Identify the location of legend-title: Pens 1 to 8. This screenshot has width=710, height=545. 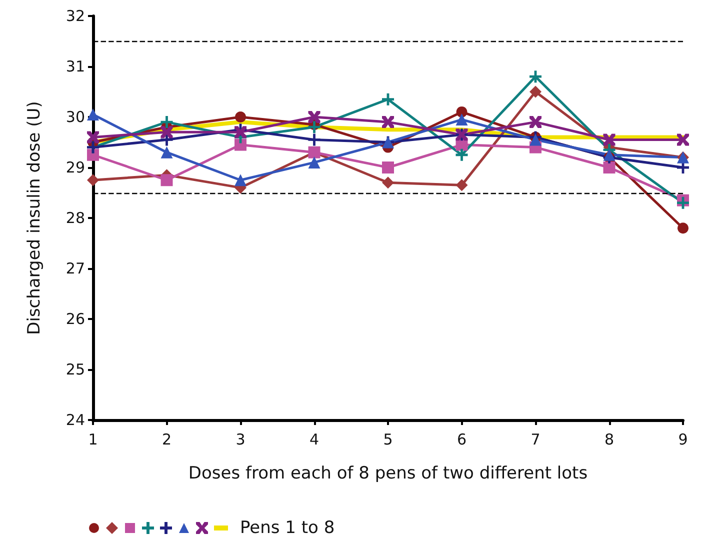
(287, 528).